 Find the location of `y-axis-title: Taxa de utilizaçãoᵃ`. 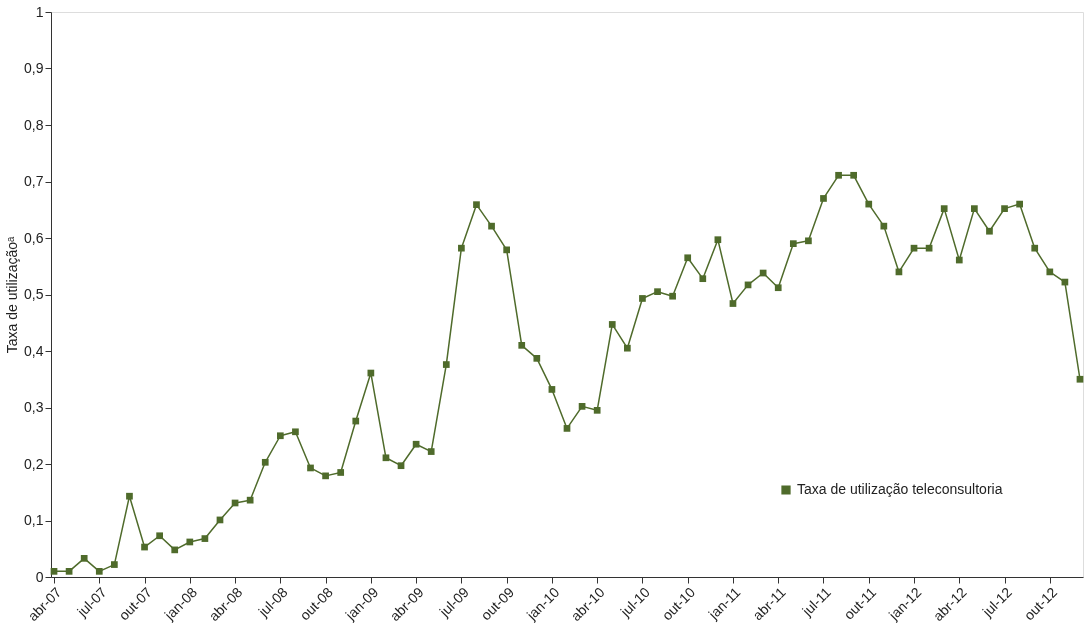

y-axis-title: Taxa de utilizaçãoᵃ is located at coordinates (12, 294).